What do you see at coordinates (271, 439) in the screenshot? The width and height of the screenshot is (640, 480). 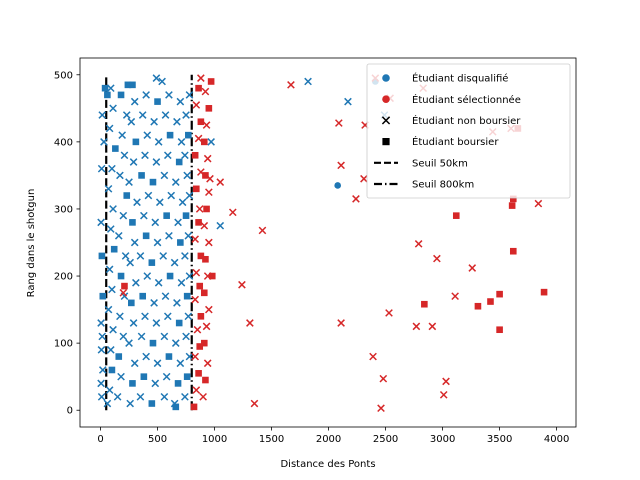 I see `x-tick-label: 1500` at bounding box center [271, 439].